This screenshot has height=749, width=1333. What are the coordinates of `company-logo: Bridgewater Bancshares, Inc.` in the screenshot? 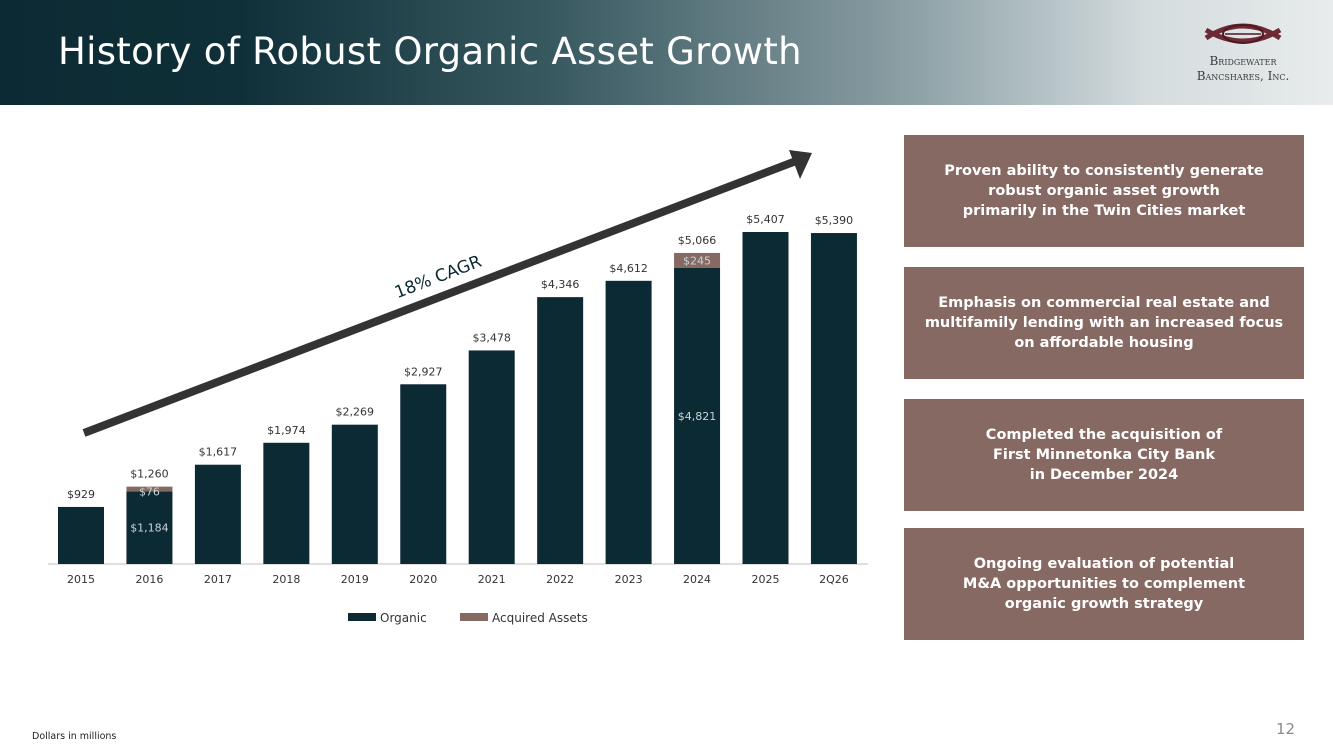 It's located at (1243, 54).